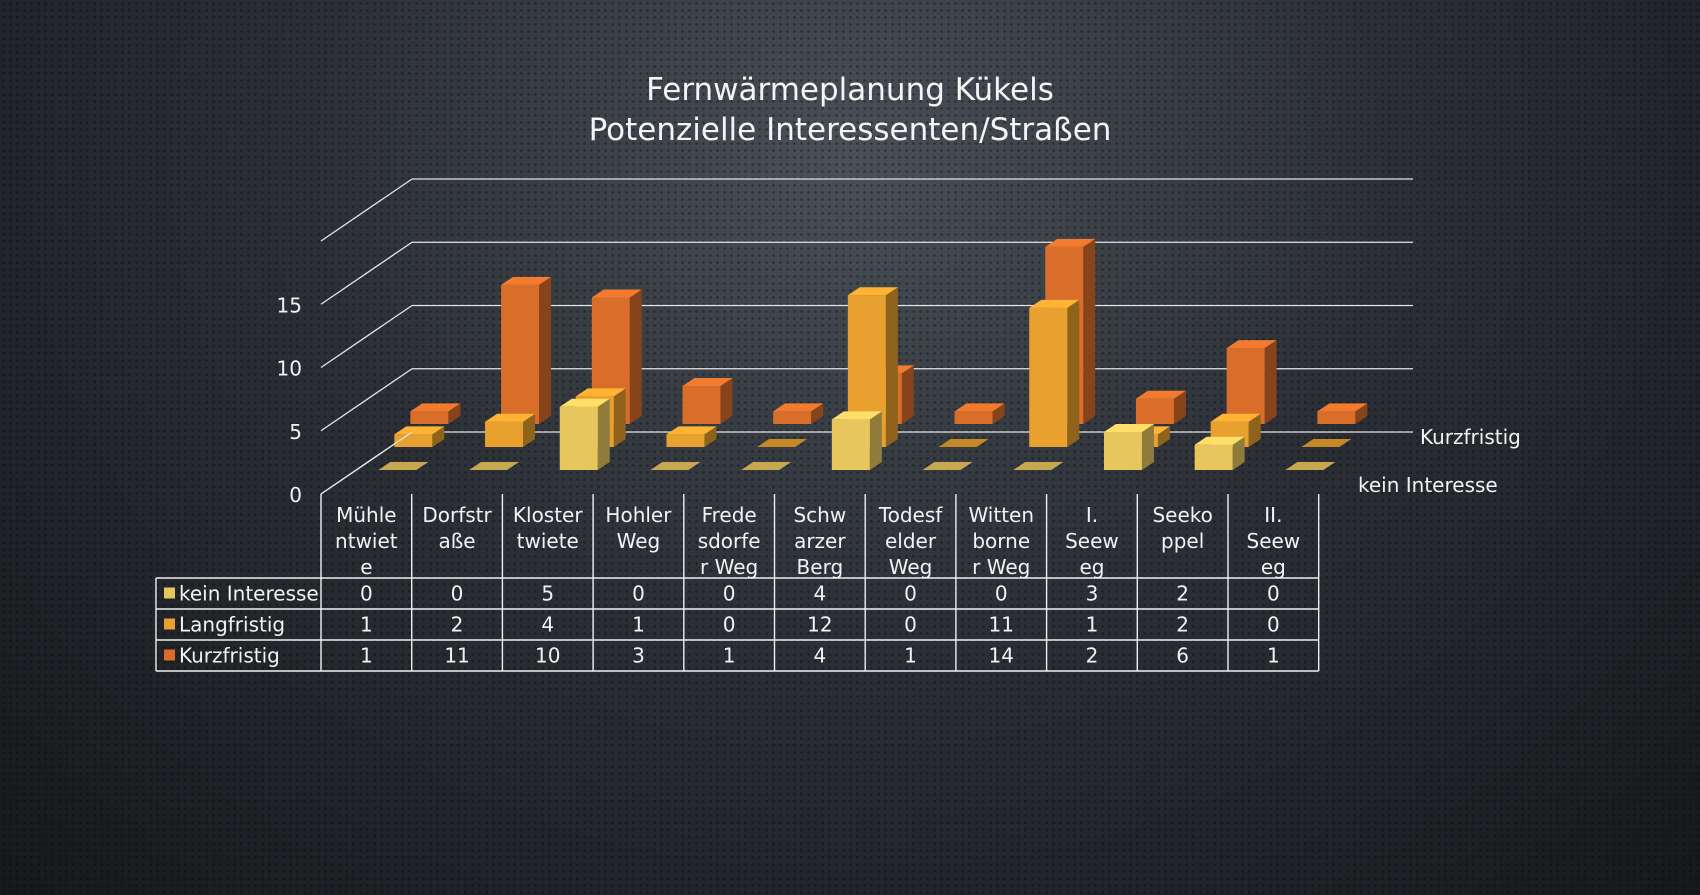 This screenshot has height=895, width=1700. What do you see at coordinates (232, 625) in the screenshot?
I see `legend-label: Langfristig` at bounding box center [232, 625].